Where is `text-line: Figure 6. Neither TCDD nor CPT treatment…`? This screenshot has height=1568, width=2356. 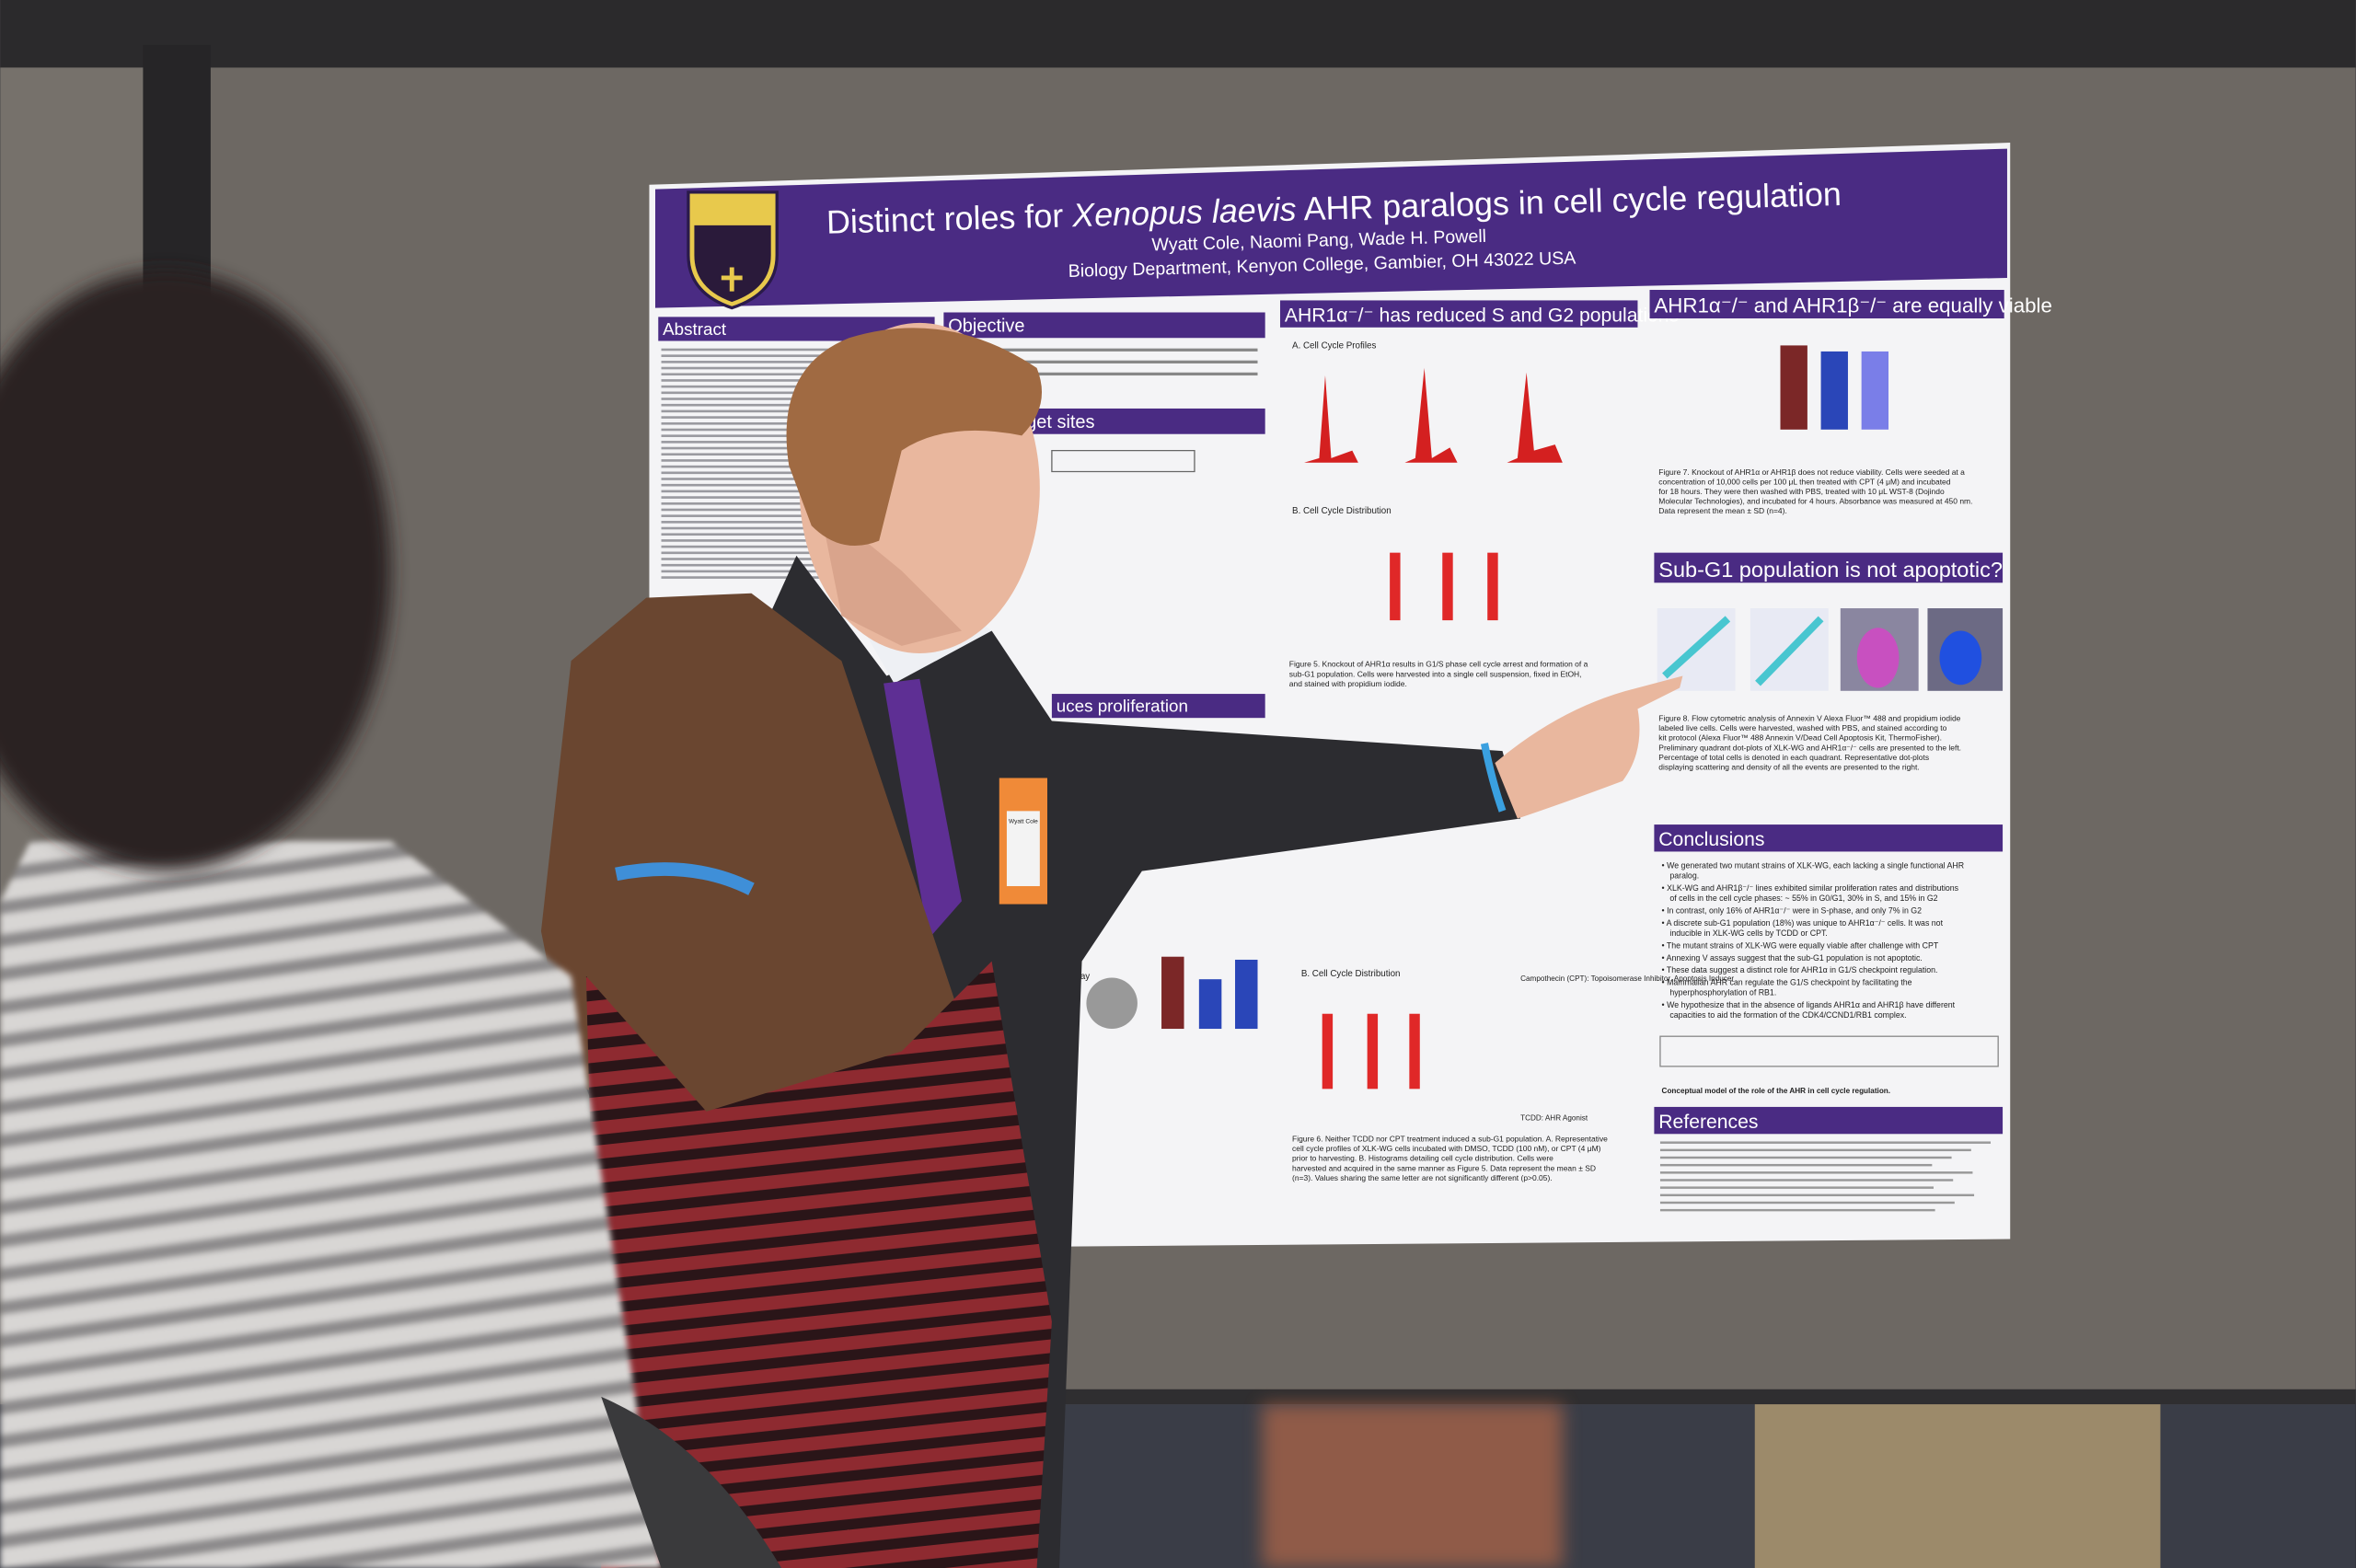
text-line: Figure 6. Neither TCDD nor CPT treatment… is located at coordinates (1450, 1138).